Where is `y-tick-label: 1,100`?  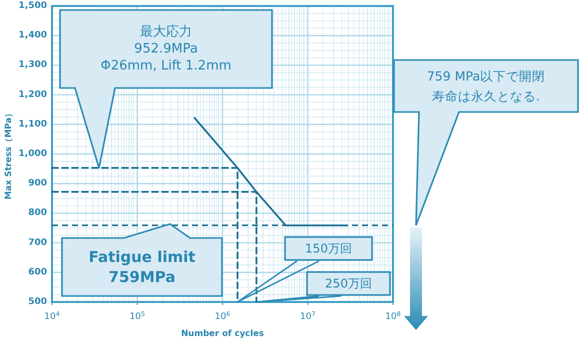 y-tick-label: 1,100 is located at coordinates (32, 124).